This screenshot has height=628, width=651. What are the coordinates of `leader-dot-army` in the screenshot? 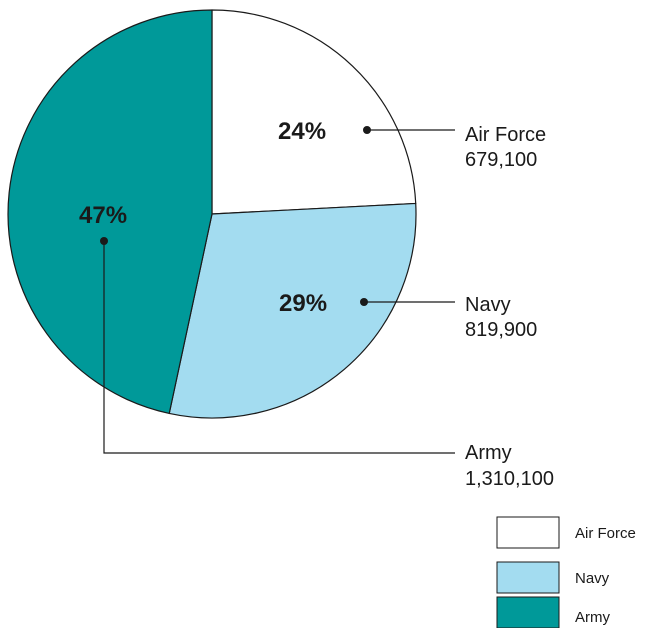 It's located at (104, 241).